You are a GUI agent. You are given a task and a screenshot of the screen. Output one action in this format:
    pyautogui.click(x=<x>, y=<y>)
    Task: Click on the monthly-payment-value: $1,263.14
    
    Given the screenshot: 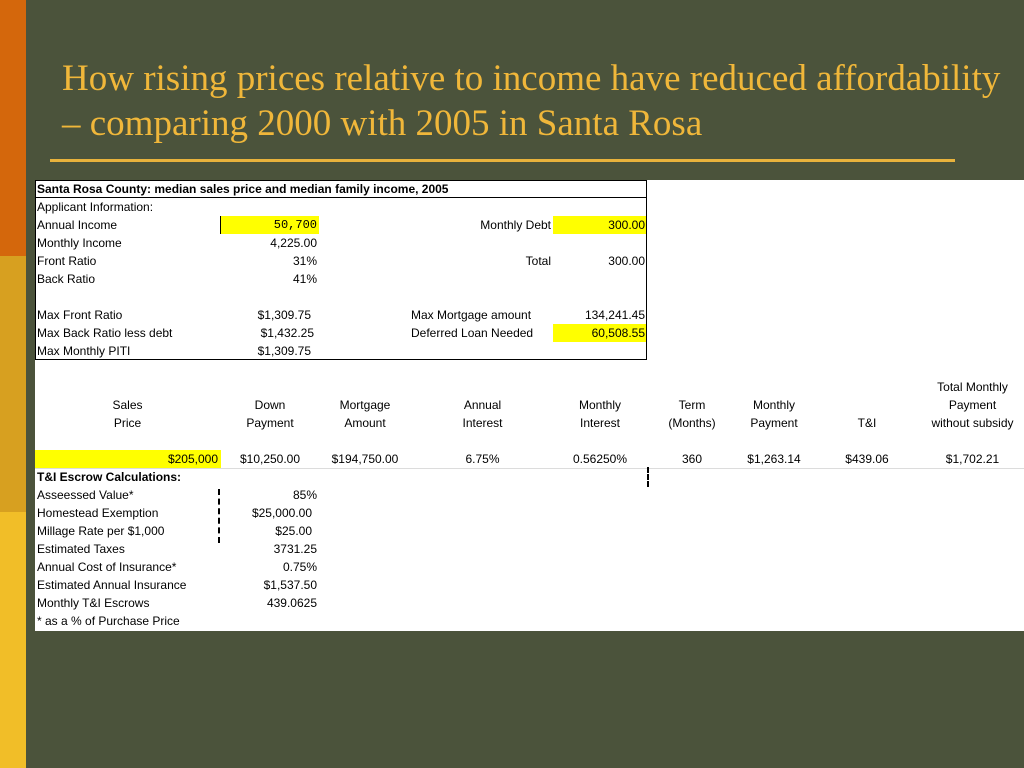 What is the action you would take?
    pyautogui.click(x=774, y=459)
    